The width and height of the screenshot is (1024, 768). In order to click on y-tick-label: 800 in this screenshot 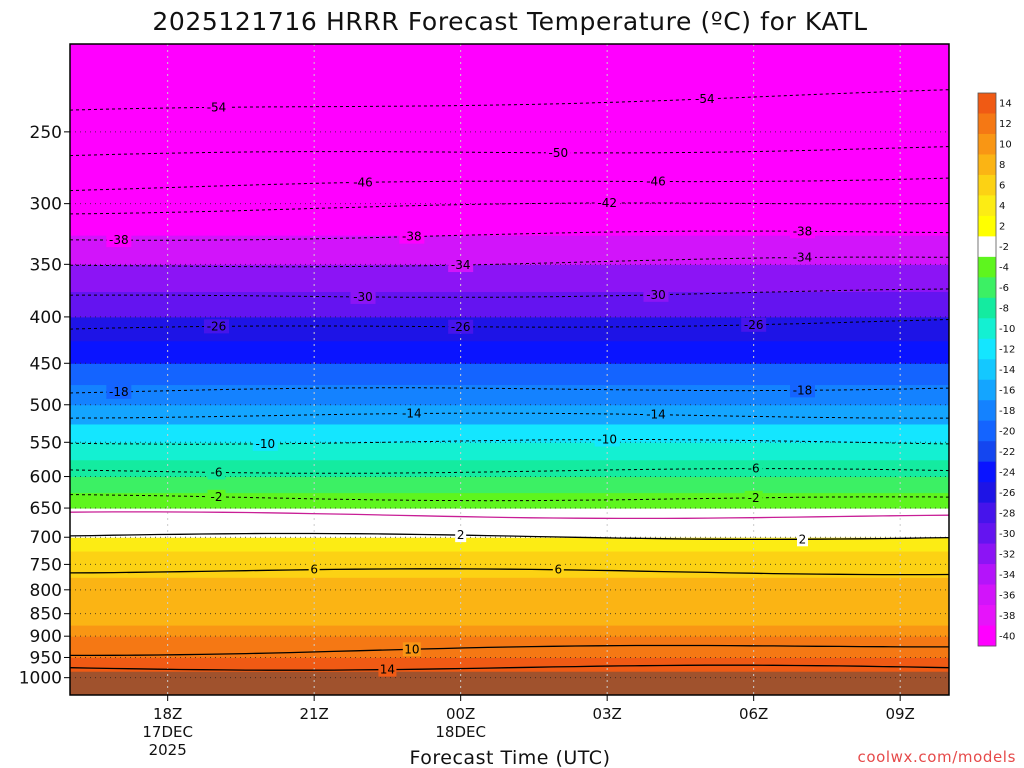, I will do `click(46, 591)`.